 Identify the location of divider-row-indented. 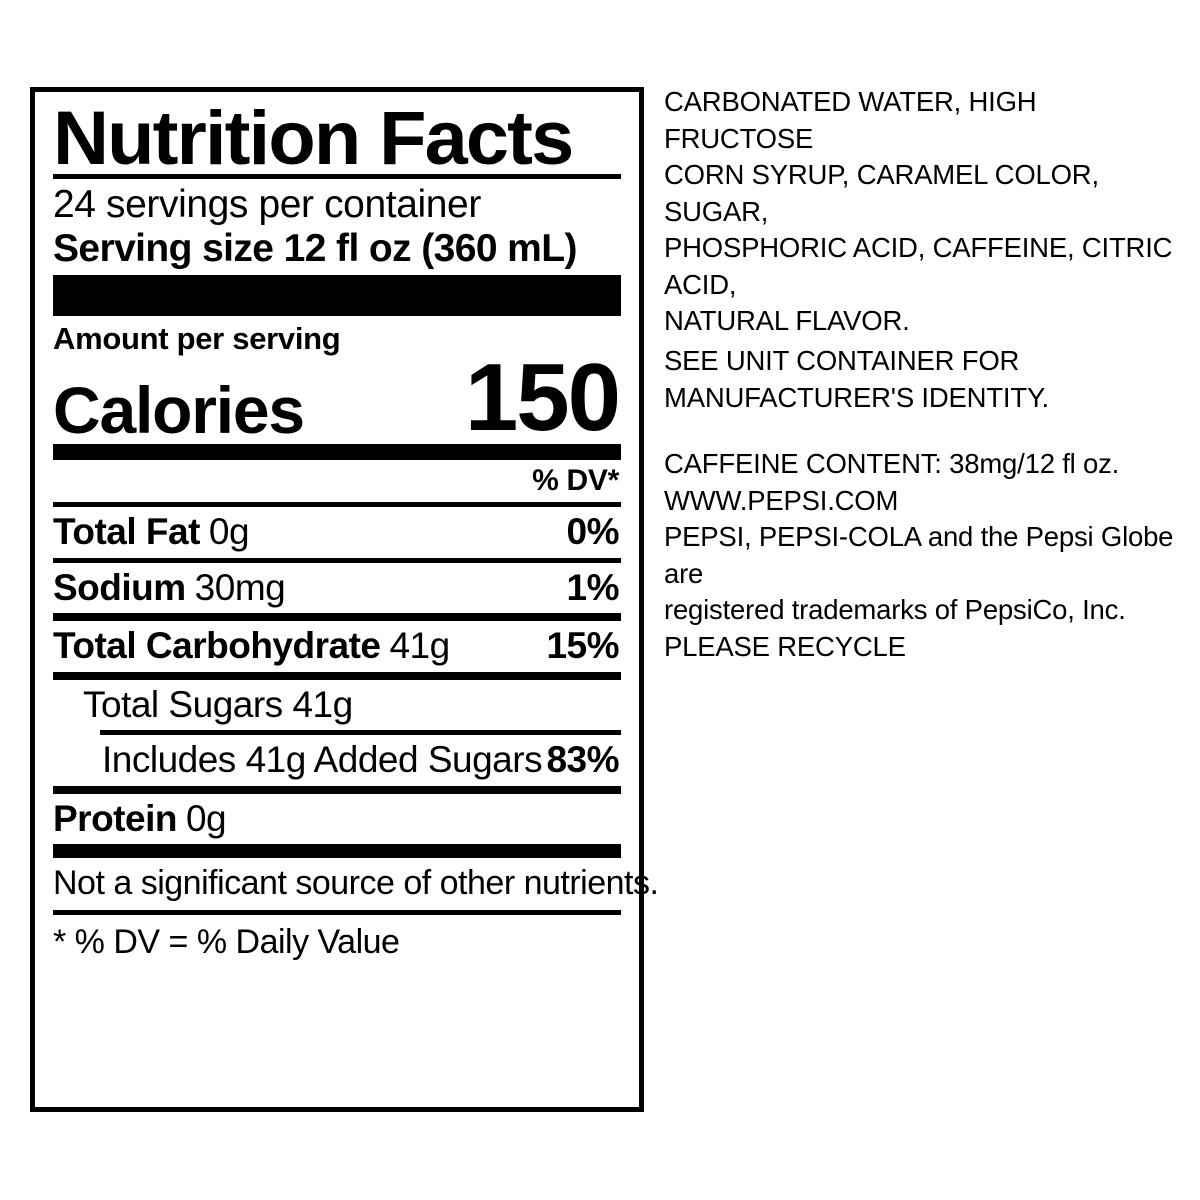
(360, 733).